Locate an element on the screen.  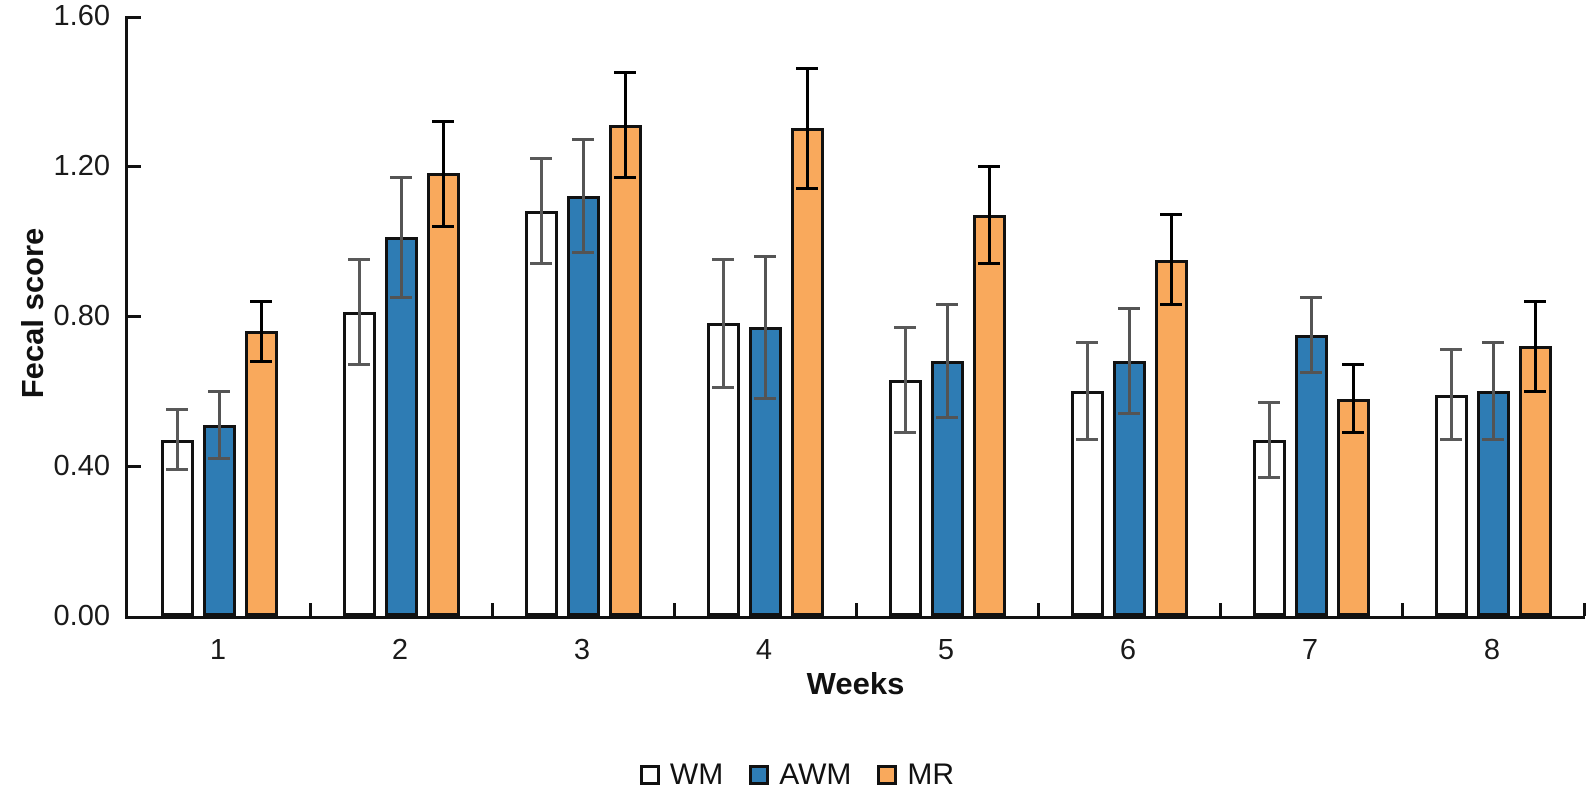
y-tick-label-1.20: 1.20 is located at coordinates (81, 166).